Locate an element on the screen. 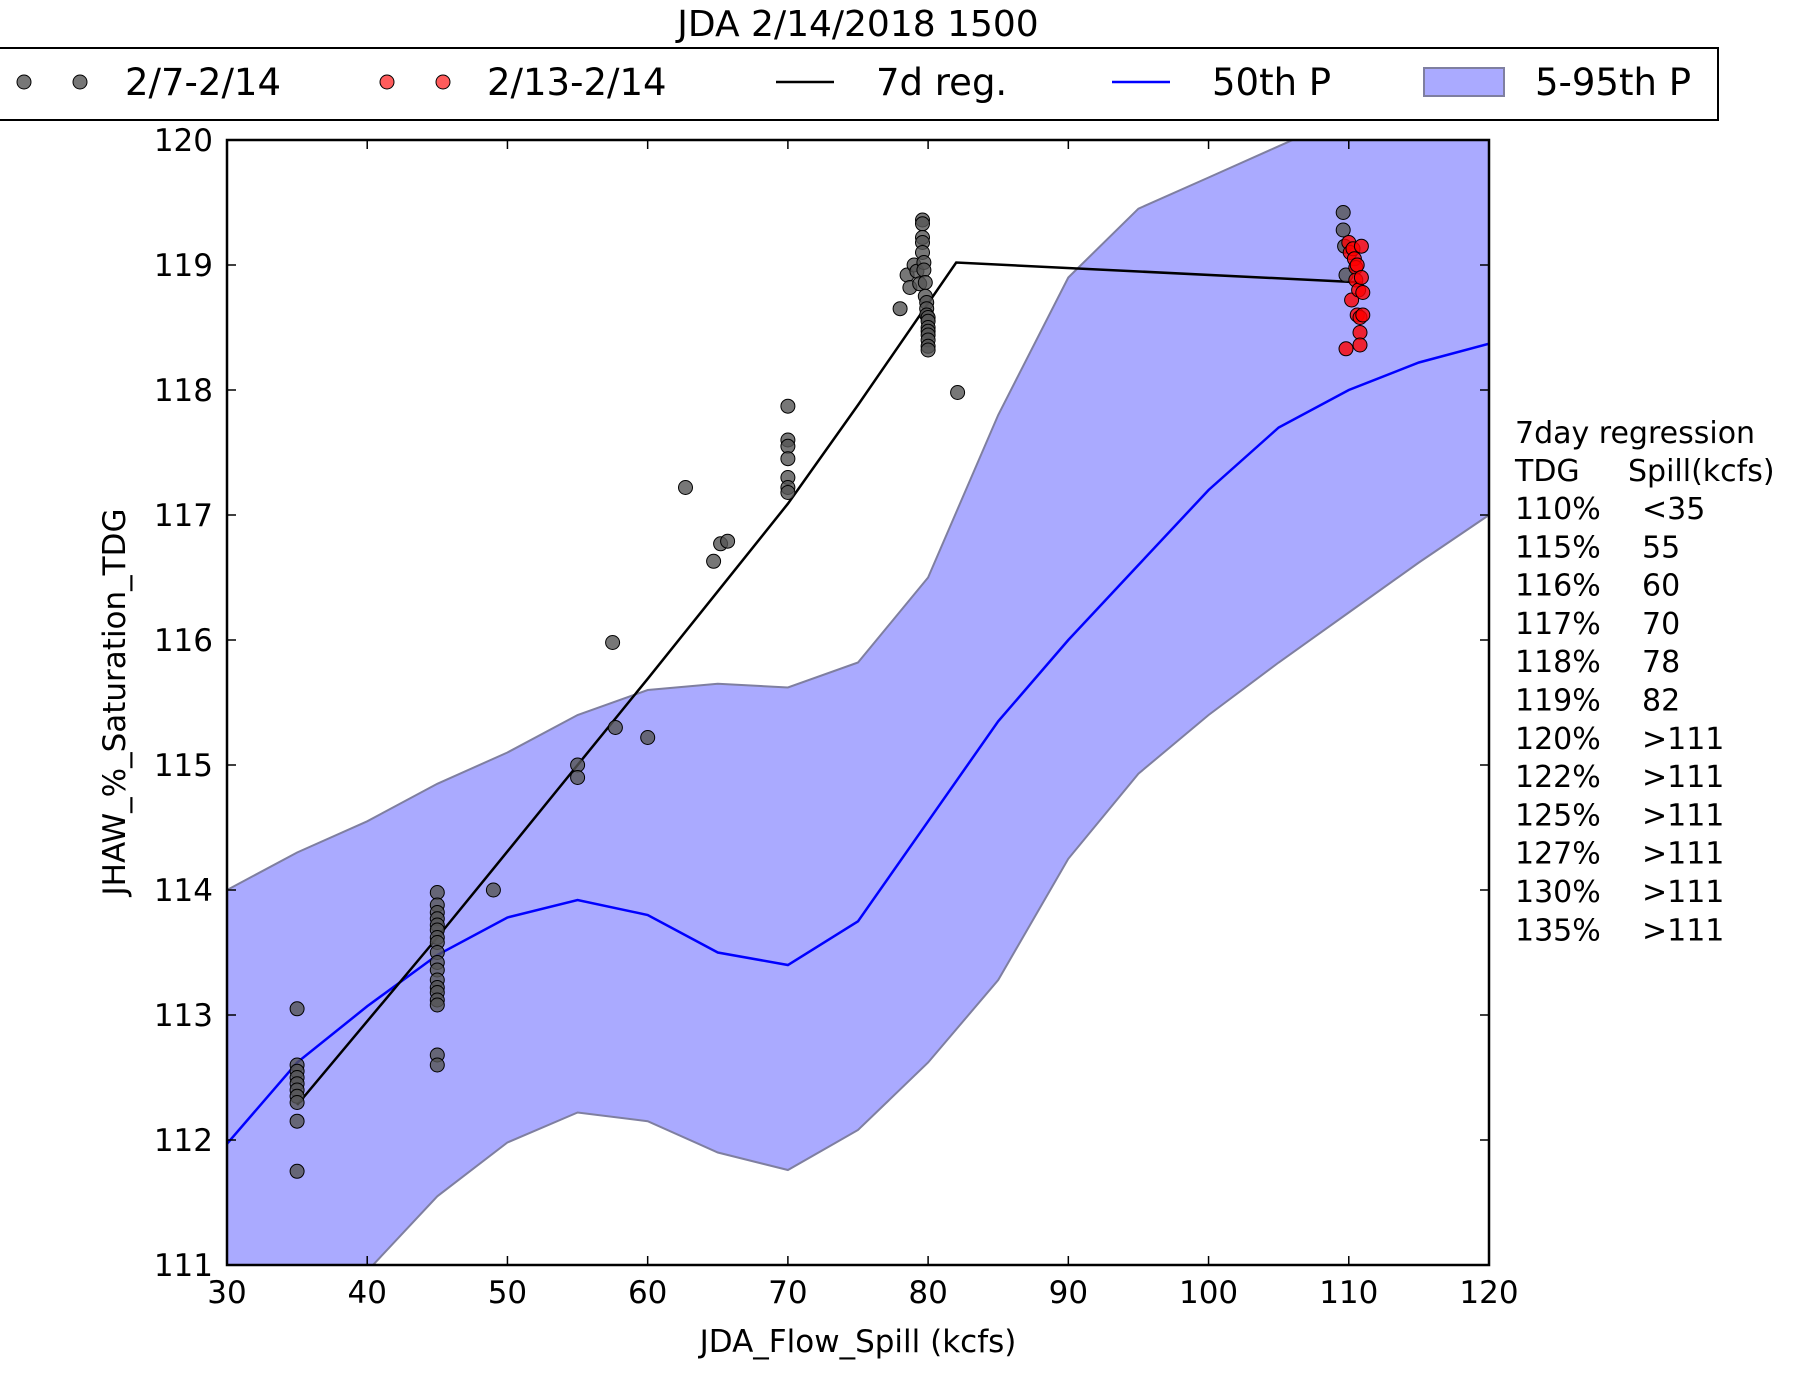 The width and height of the screenshot is (1800, 1400). y-tick-label: 117 is located at coordinates (183, 516).